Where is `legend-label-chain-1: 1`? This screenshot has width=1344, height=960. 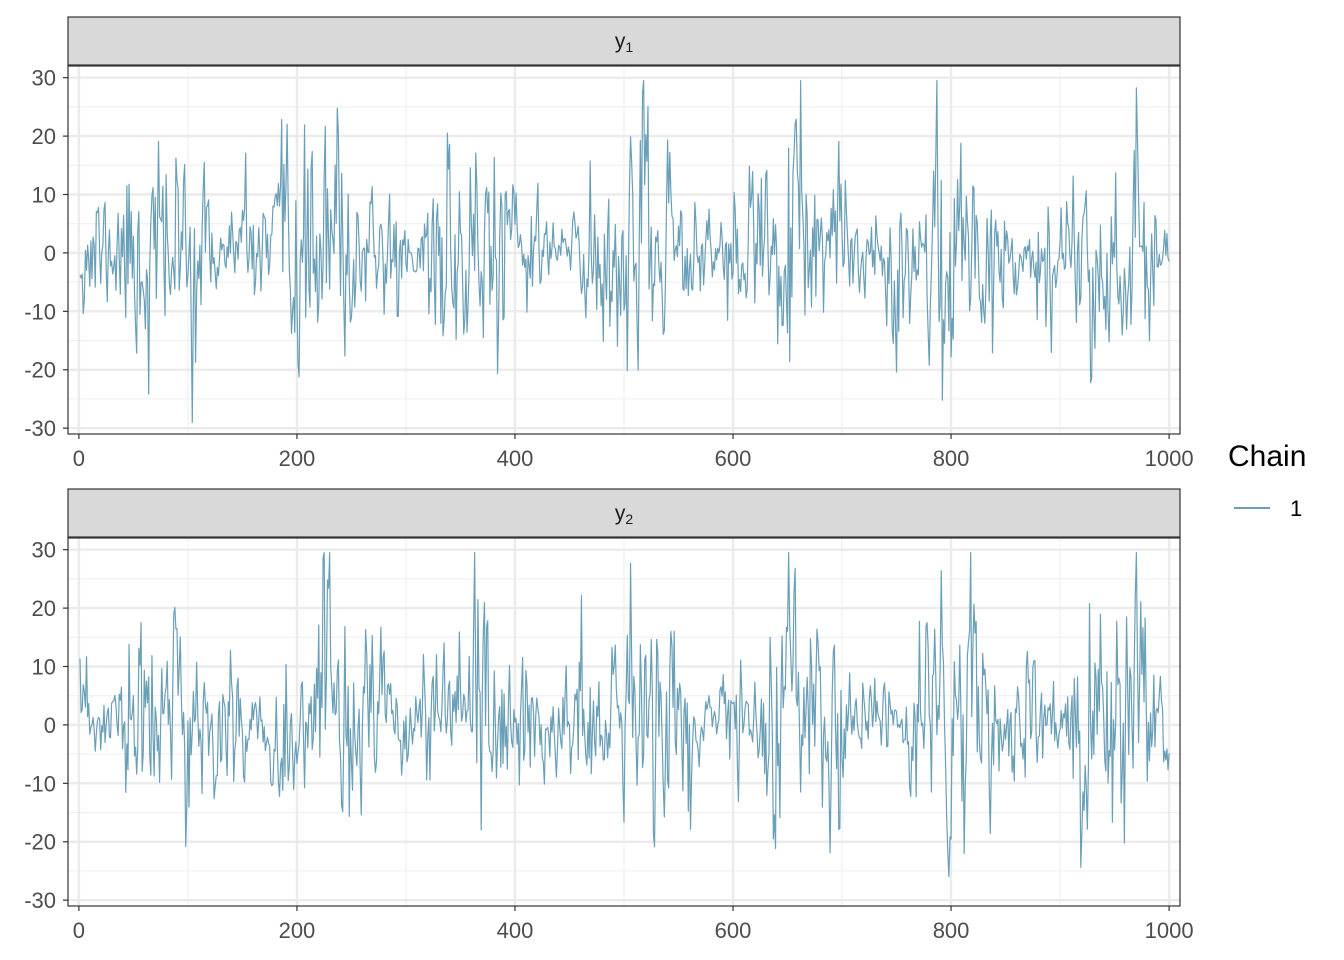
legend-label-chain-1: 1 is located at coordinates (1296, 508).